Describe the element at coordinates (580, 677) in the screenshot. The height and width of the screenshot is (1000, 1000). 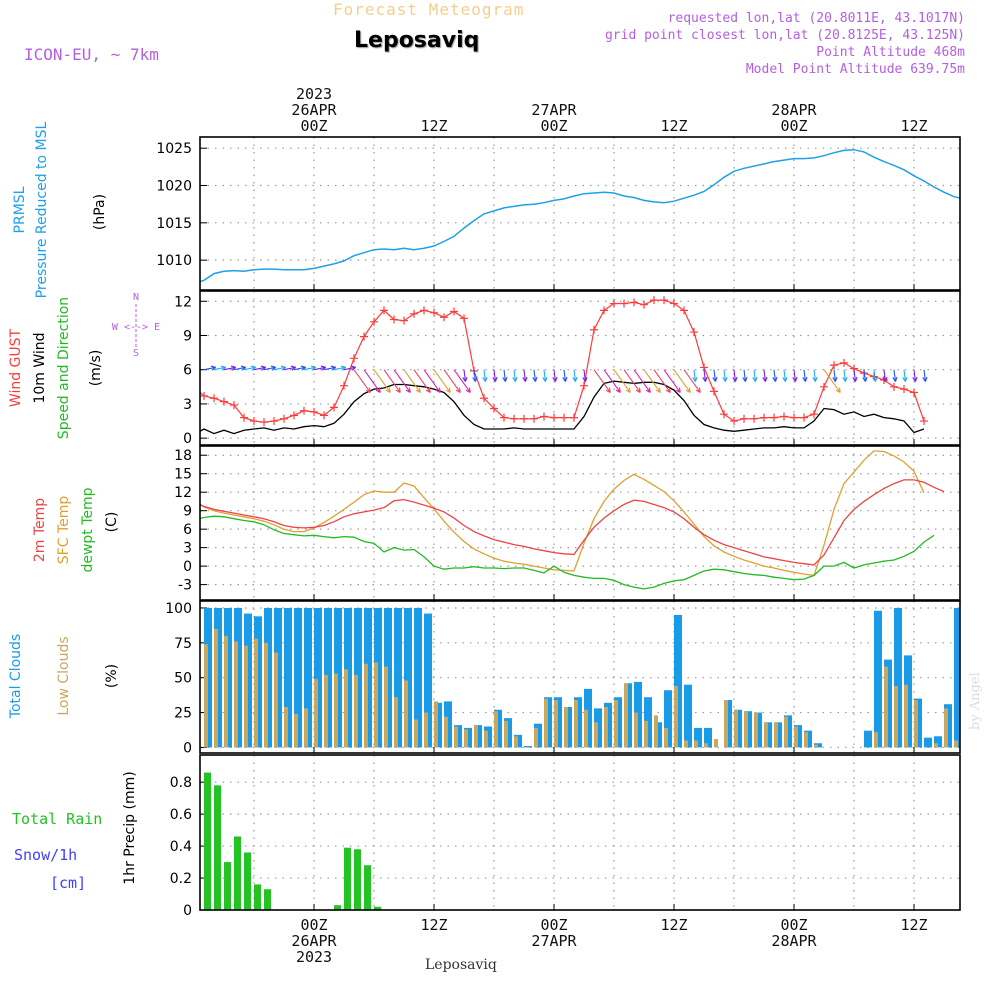
I see `clouds-frame` at that location.